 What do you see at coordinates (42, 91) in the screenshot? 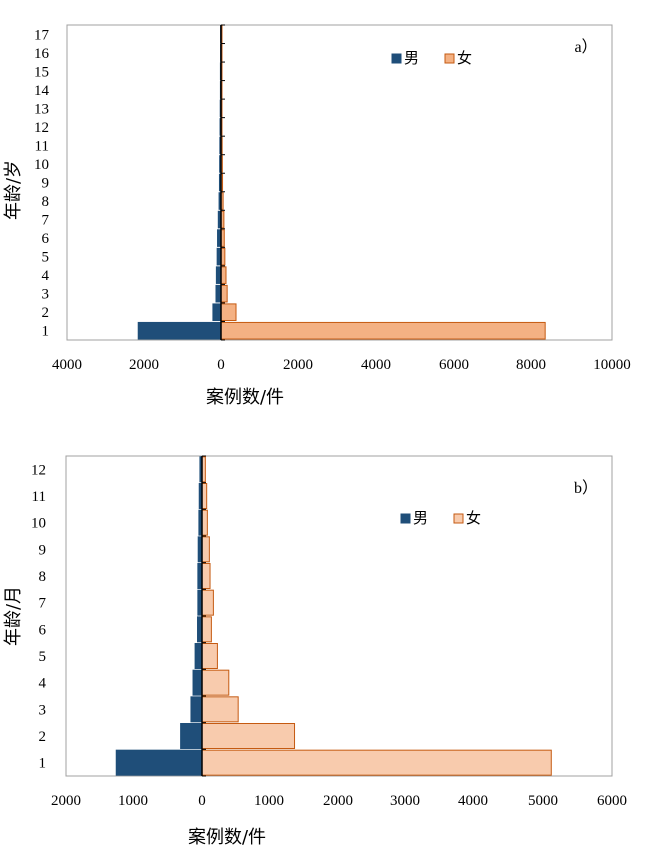
I see `y-tick-label: 14` at bounding box center [42, 91].